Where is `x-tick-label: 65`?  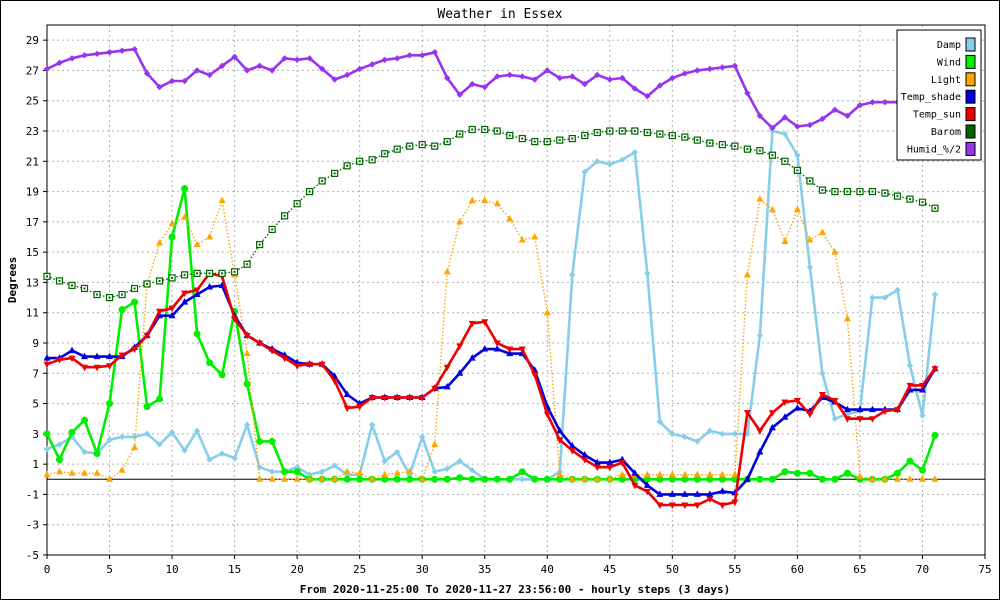
x-tick-label: 65 is located at coordinates (859, 569).